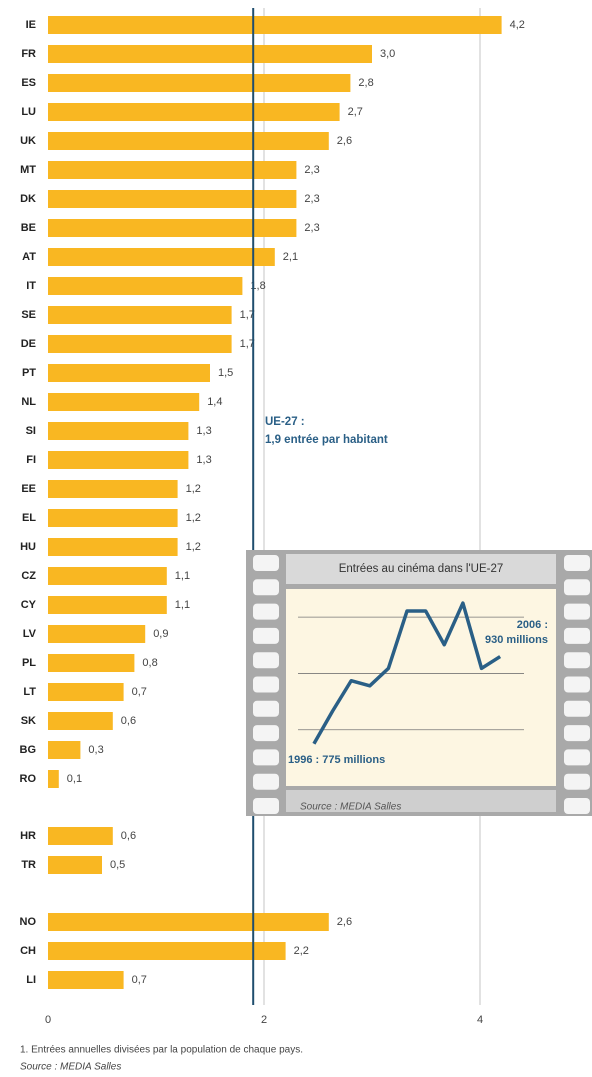  Describe the element at coordinates (264, 1020) in the screenshot. I see `x-tick-label: 2` at that location.